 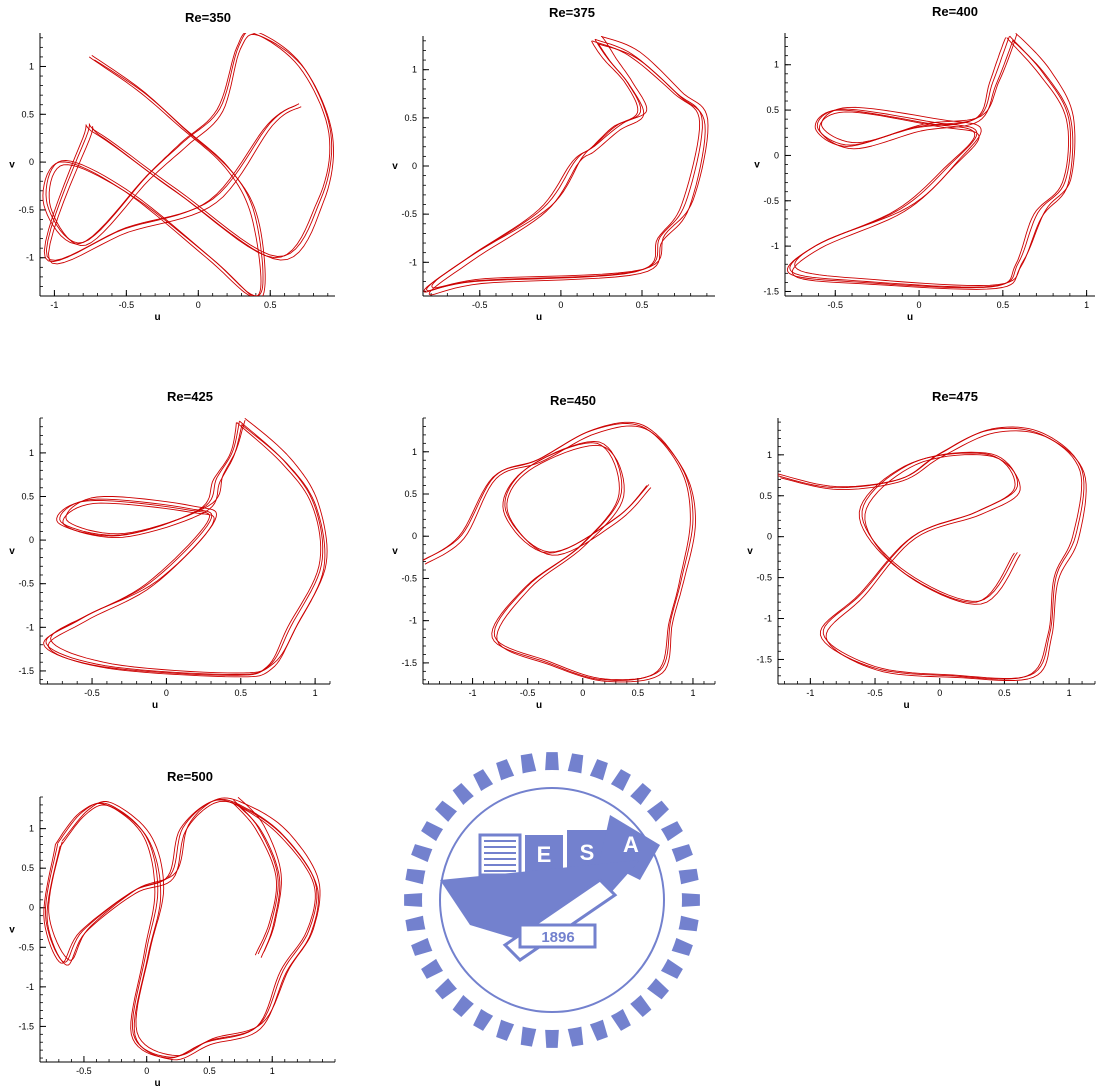 What do you see at coordinates (54, 305) in the screenshot?
I see `x-tick-label: -1` at bounding box center [54, 305].